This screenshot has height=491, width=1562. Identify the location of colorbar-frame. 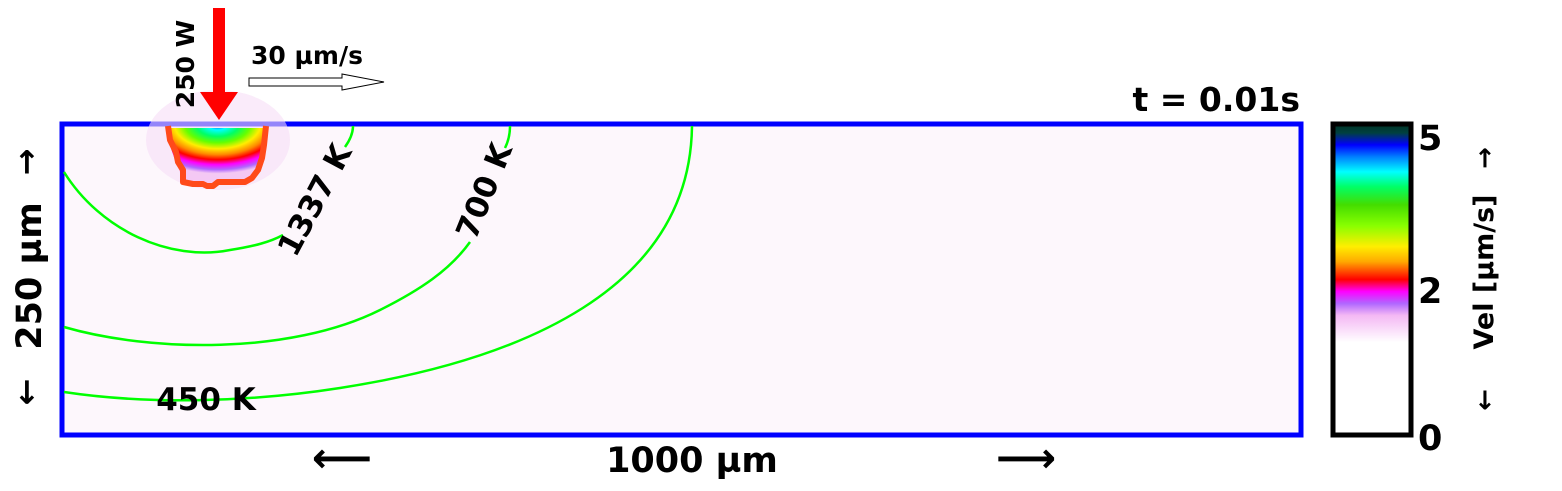
(1372, 279).